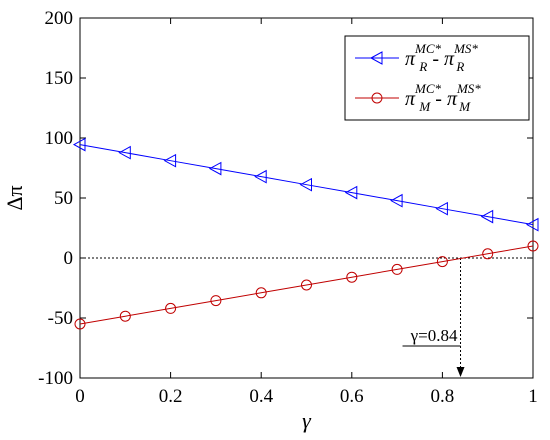 The image size is (550, 440). Describe the element at coordinates (460, 372) in the screenshot. I see `annotation-arrowhead` at that location.